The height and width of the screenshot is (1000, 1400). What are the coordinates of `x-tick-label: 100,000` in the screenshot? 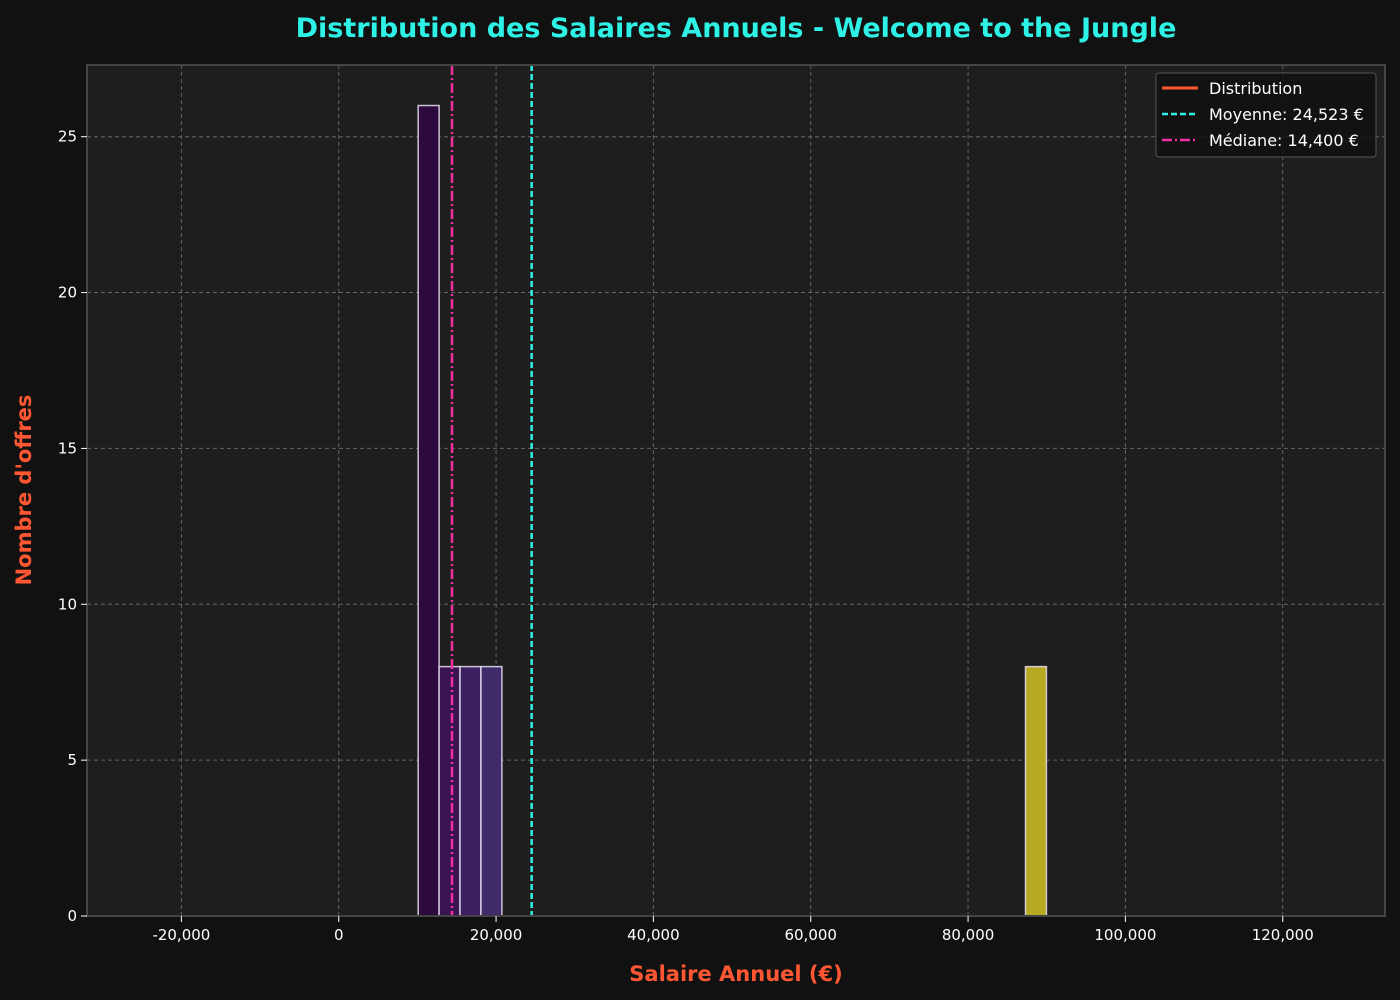 It's located at (1125, 935).